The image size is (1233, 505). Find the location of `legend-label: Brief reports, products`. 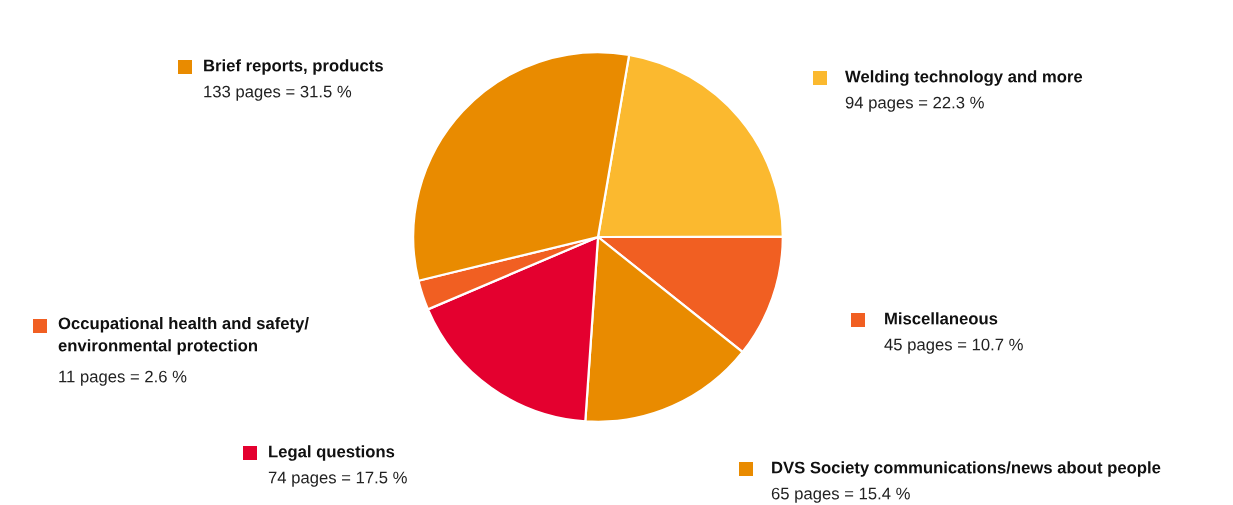

legend-label: Brief reports, products is located at coordinates (293, 67).